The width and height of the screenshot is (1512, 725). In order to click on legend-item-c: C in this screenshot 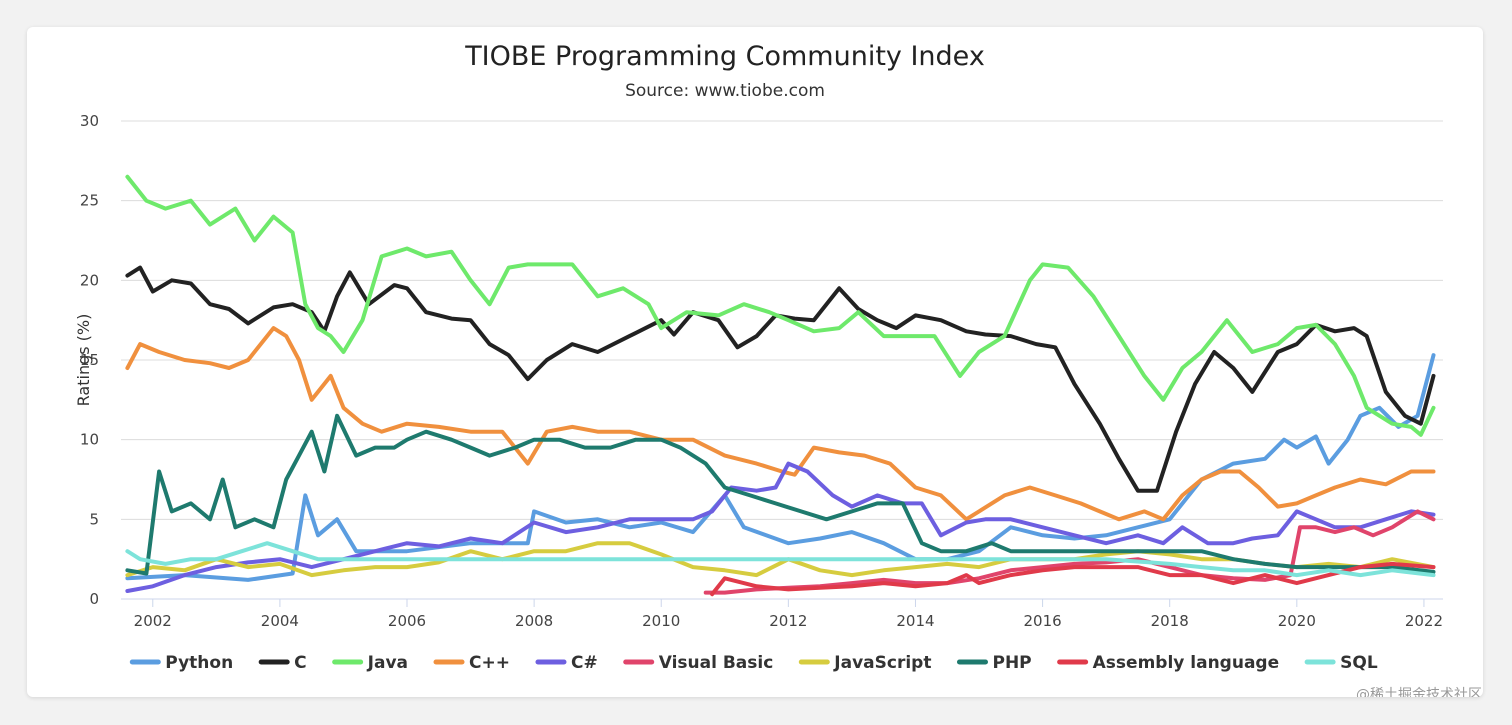, I will do `click(282, 663)`.